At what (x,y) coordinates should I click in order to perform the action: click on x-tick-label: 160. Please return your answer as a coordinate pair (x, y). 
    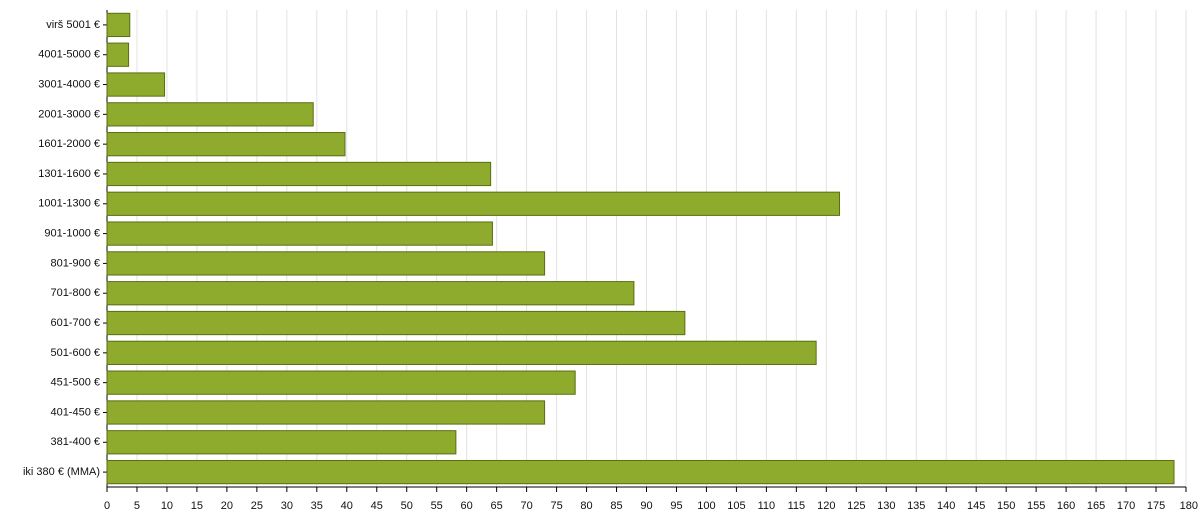
    Looking at the image, I should click on (1066, 506).